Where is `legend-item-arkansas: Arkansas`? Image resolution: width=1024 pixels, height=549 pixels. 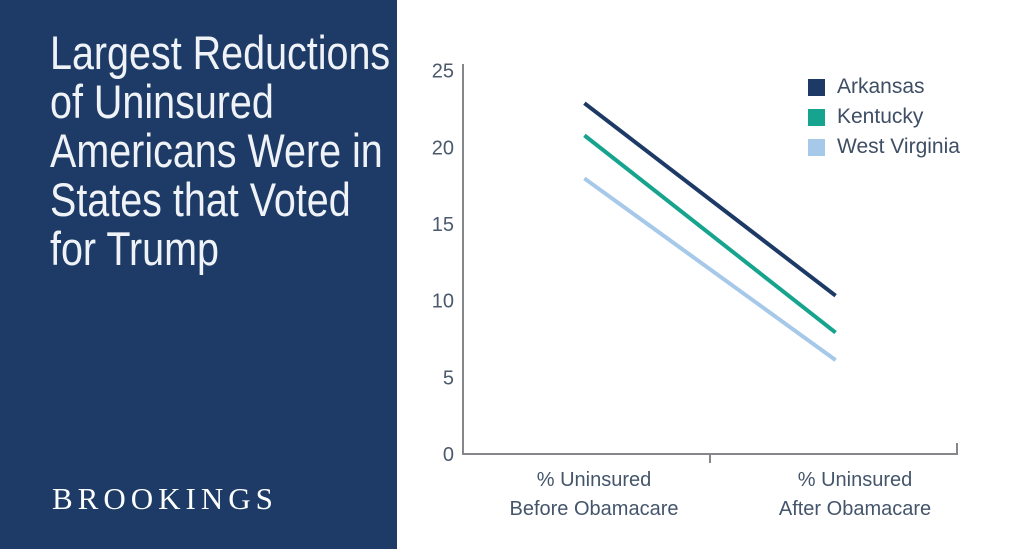
legend-item-arkansas: Arkansas is located at coordinates (884, 87).